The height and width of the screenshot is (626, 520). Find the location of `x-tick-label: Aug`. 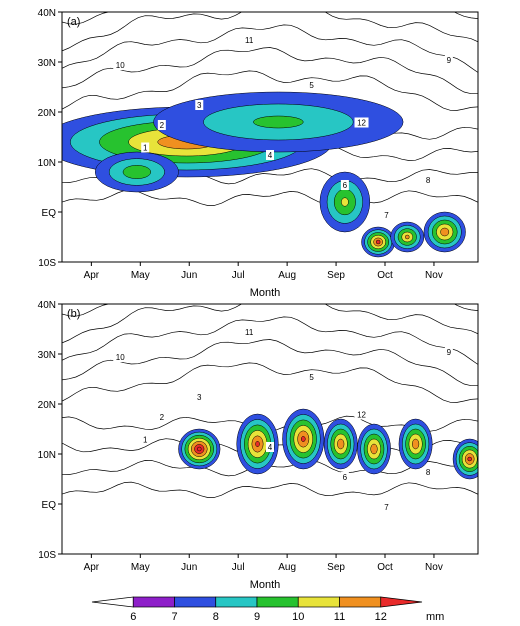

x-tick-label: Aug is located at coordinates (287, 275).